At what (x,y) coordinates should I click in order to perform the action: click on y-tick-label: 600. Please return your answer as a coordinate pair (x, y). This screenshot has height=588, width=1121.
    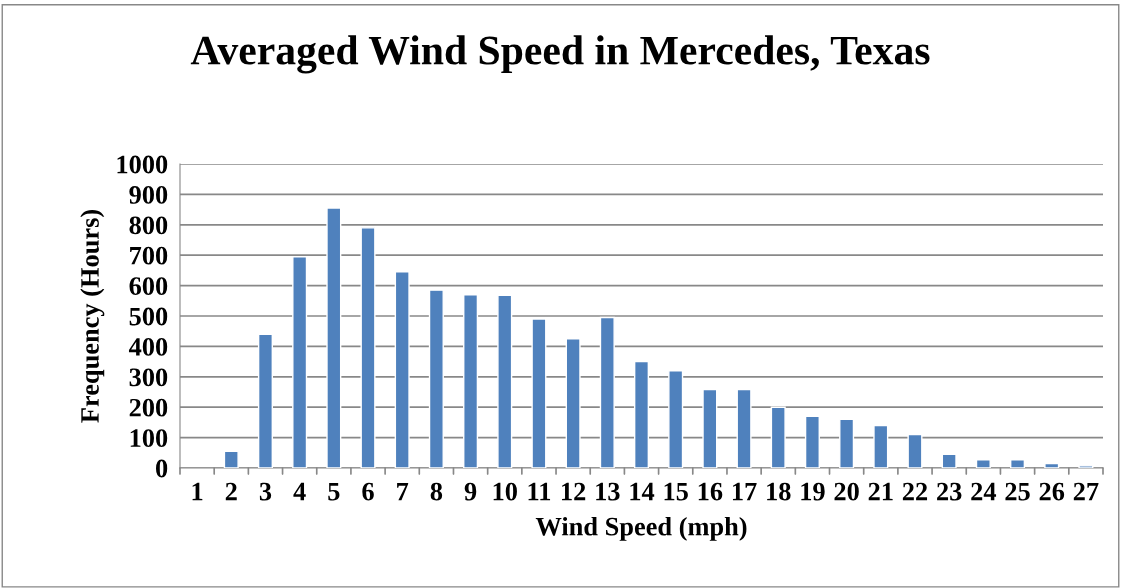
    Looking at the image, I should click on (148, 286).